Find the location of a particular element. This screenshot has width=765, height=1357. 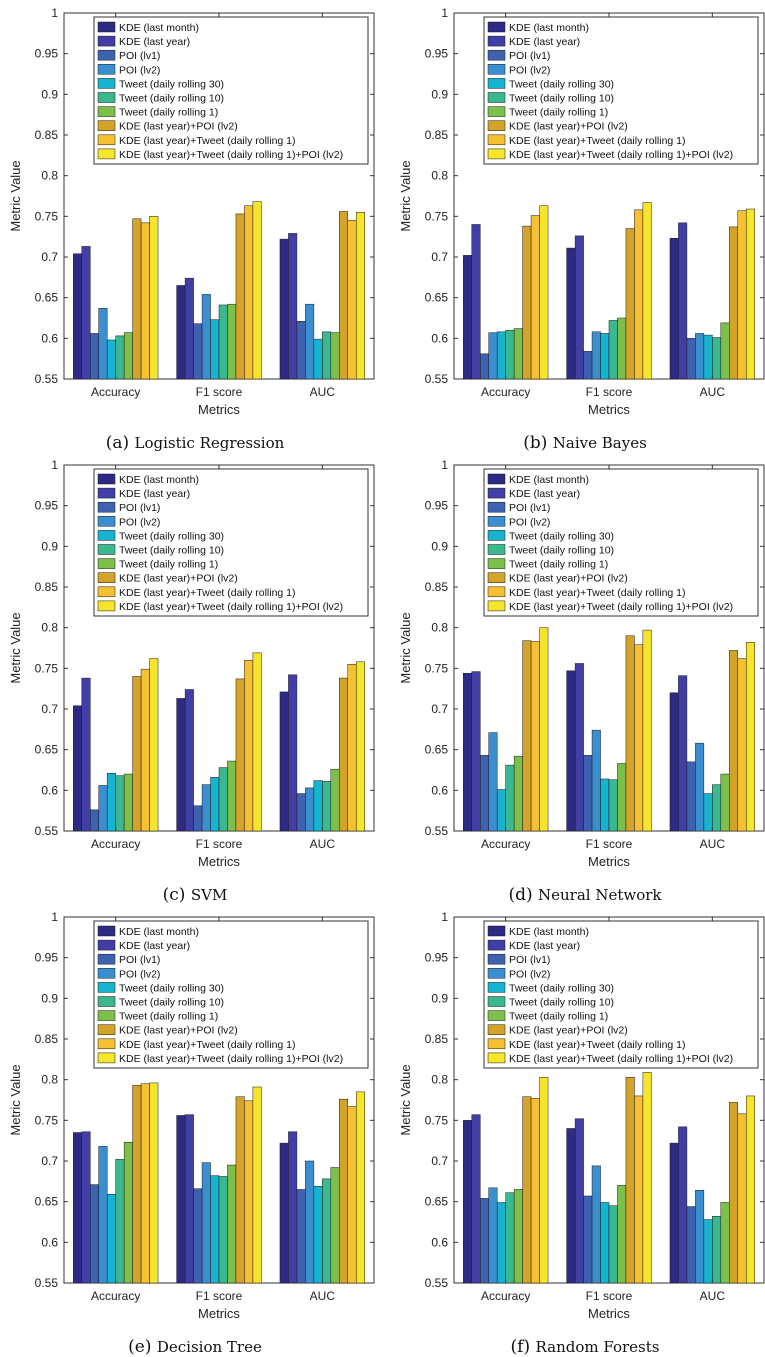

y-tick-label: 0.9 is located at coordinates (439, 94).